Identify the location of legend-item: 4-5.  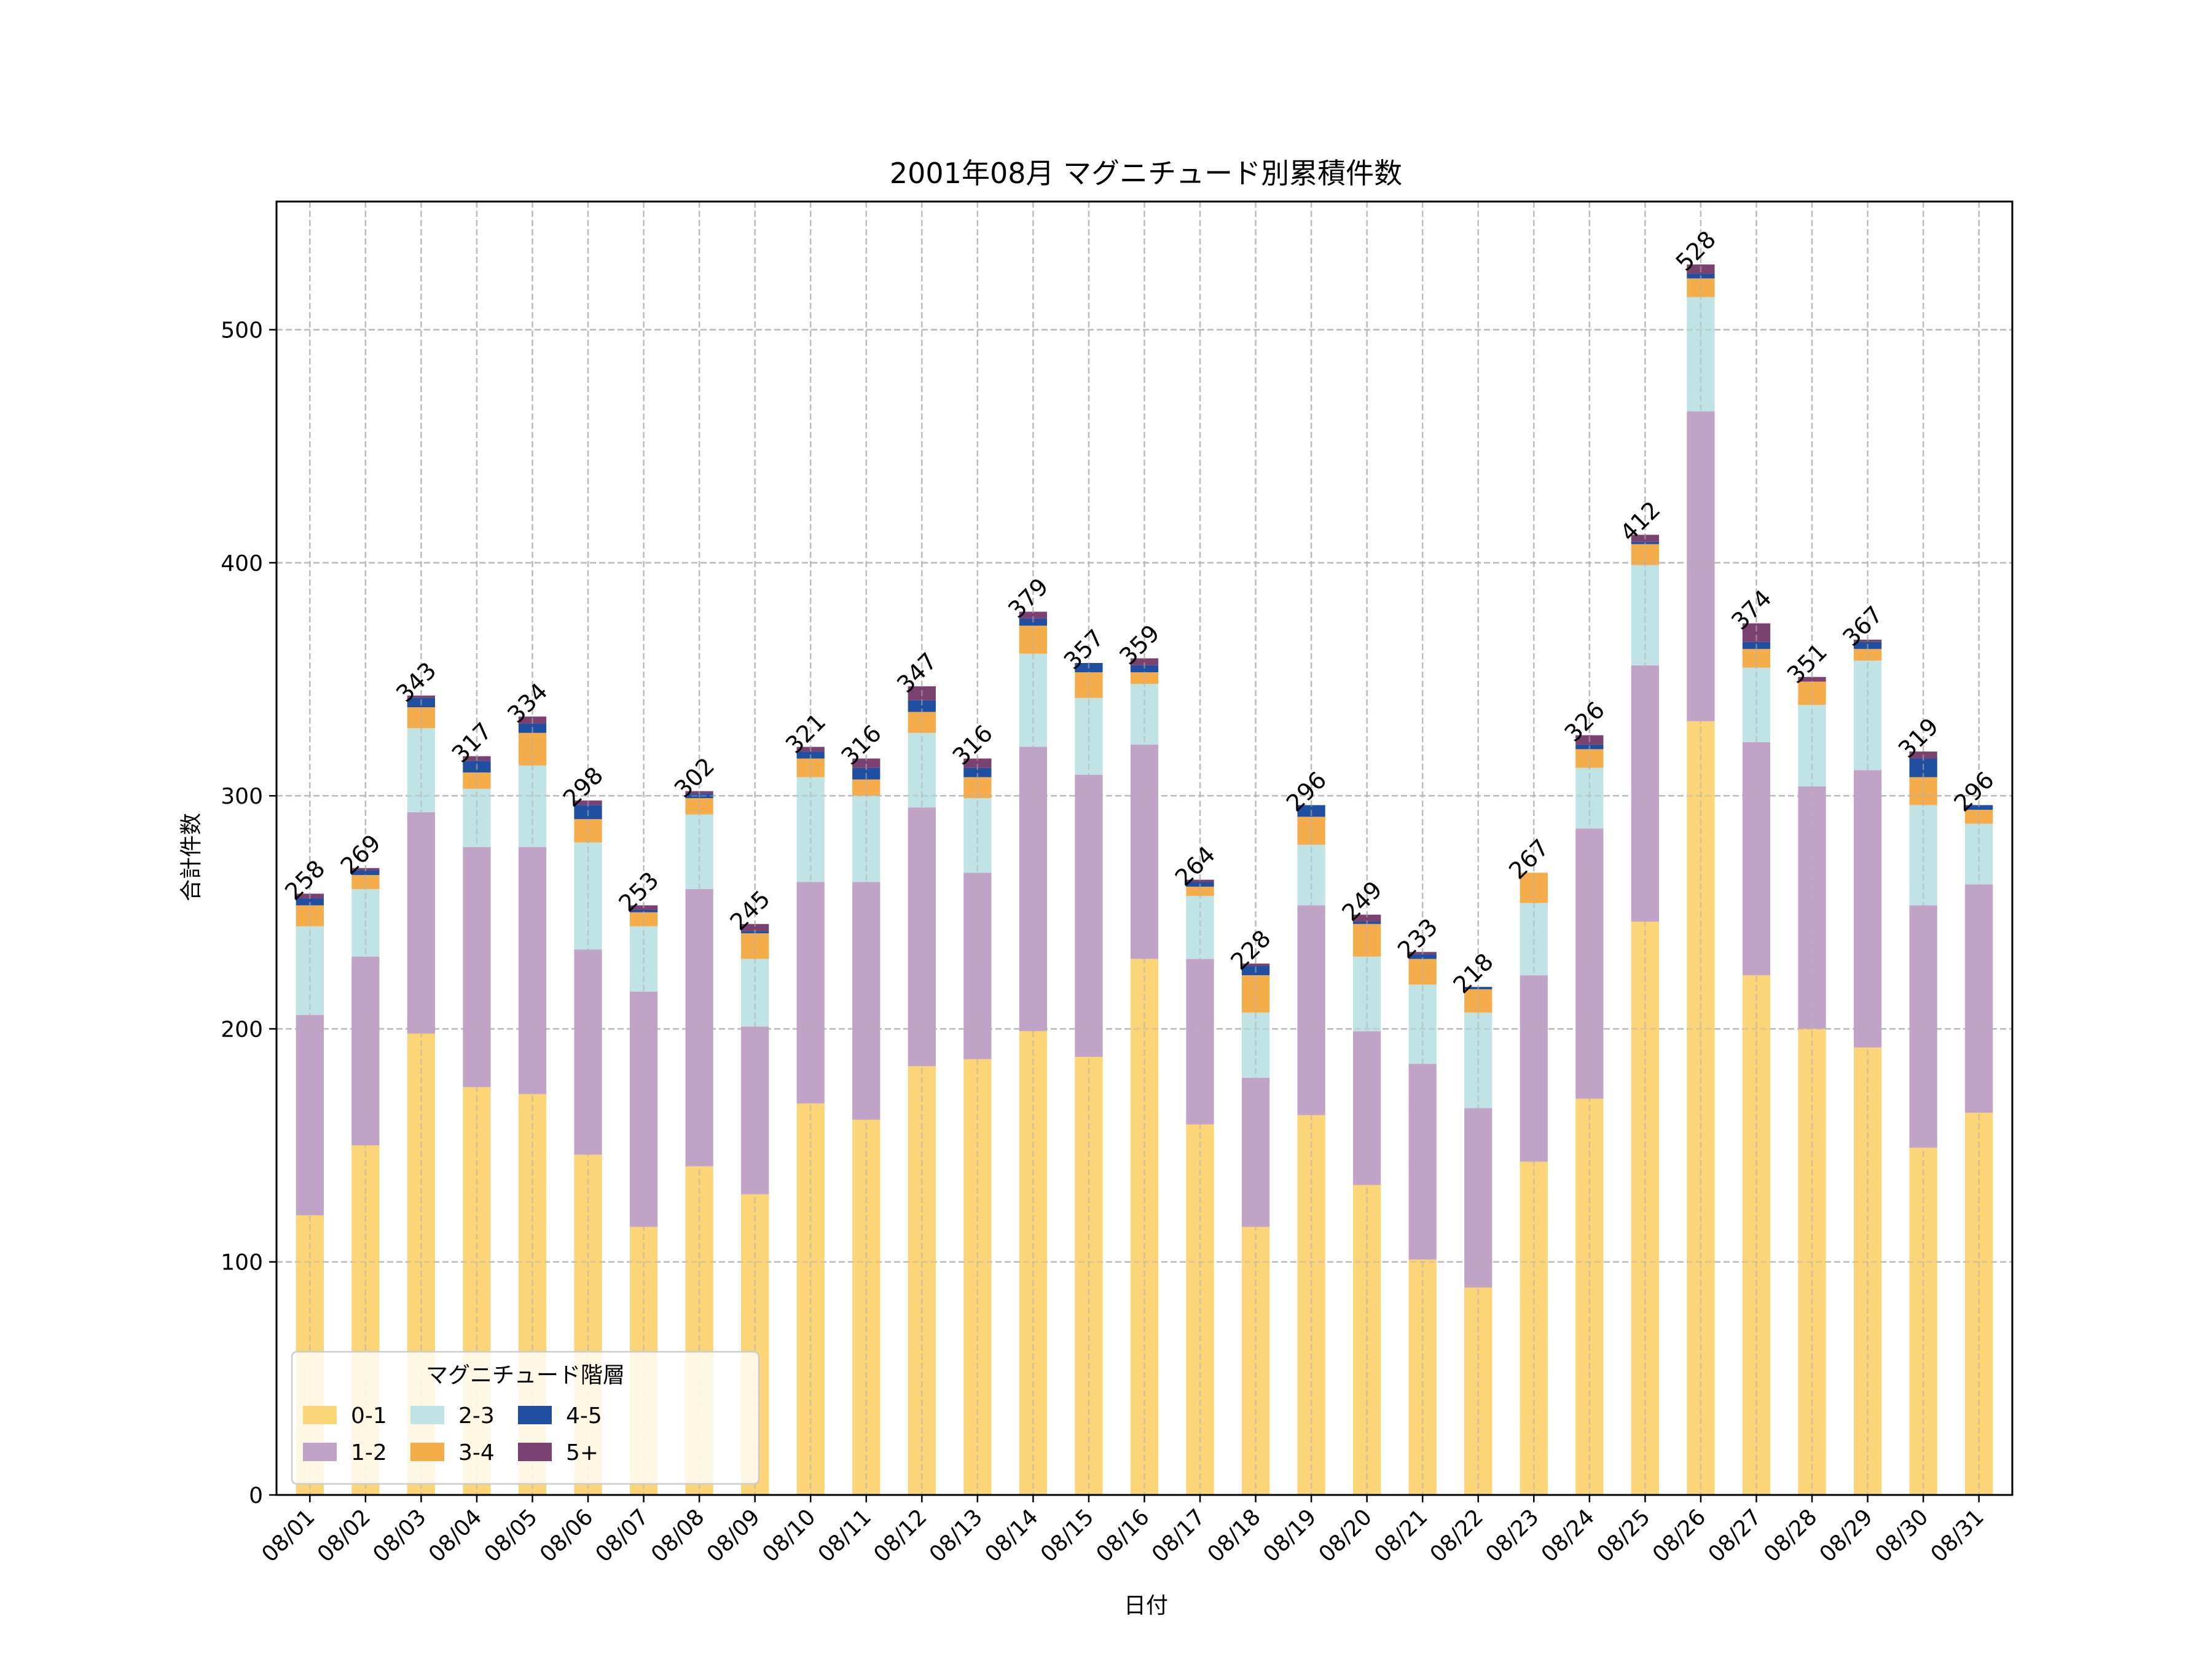
(560, 1416).